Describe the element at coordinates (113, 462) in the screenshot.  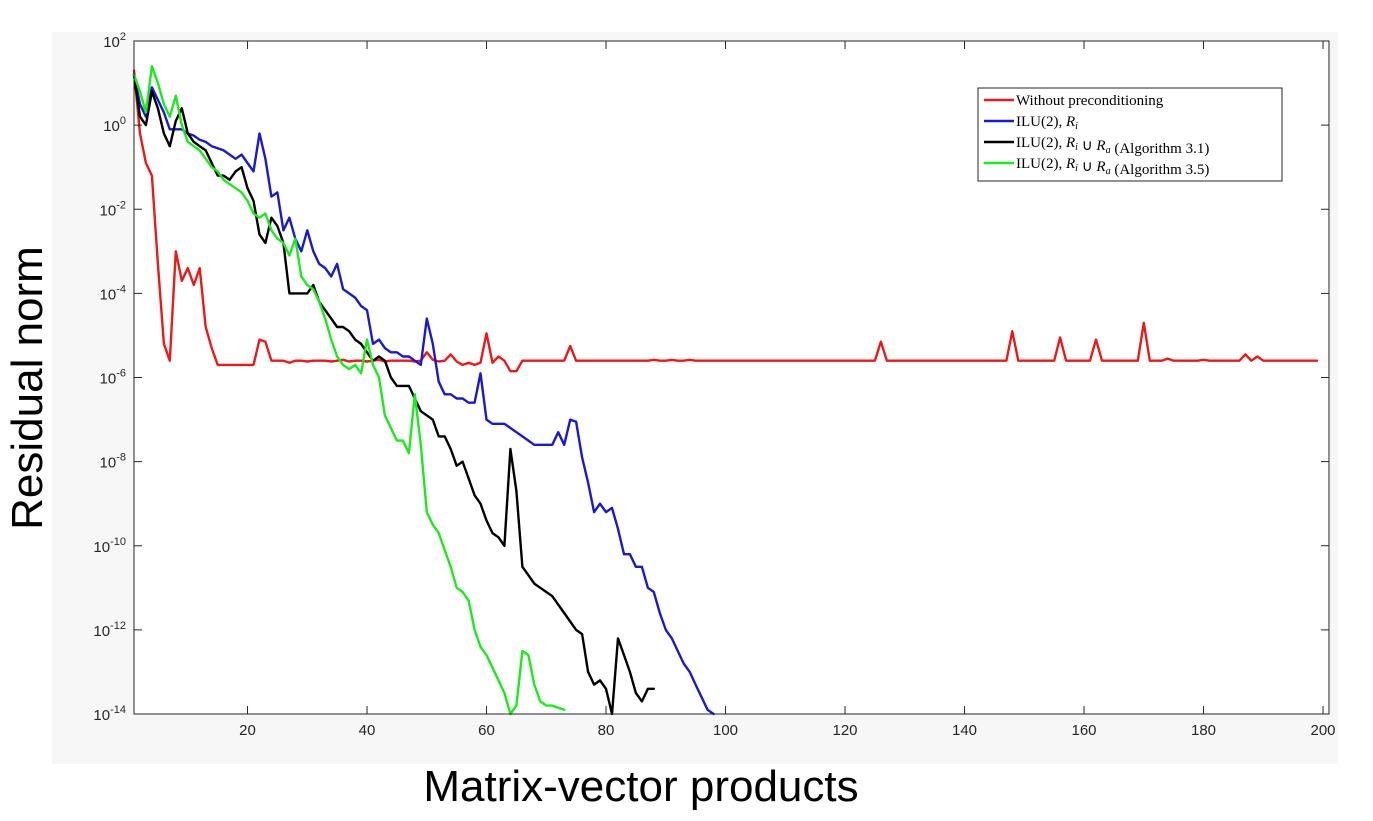
I see `y-tick-label: 10⁻⁸` at that location.